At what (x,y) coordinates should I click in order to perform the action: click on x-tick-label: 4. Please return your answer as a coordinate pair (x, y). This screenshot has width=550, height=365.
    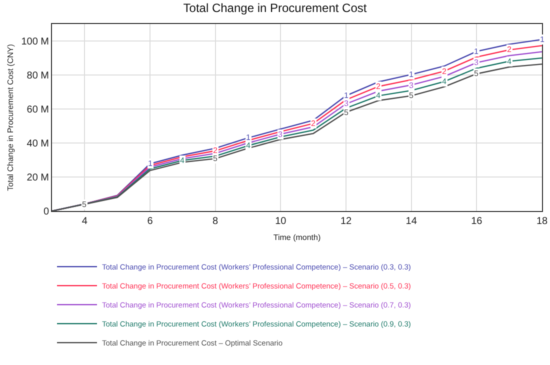
    Looking at the image, I should click on (85, 221).